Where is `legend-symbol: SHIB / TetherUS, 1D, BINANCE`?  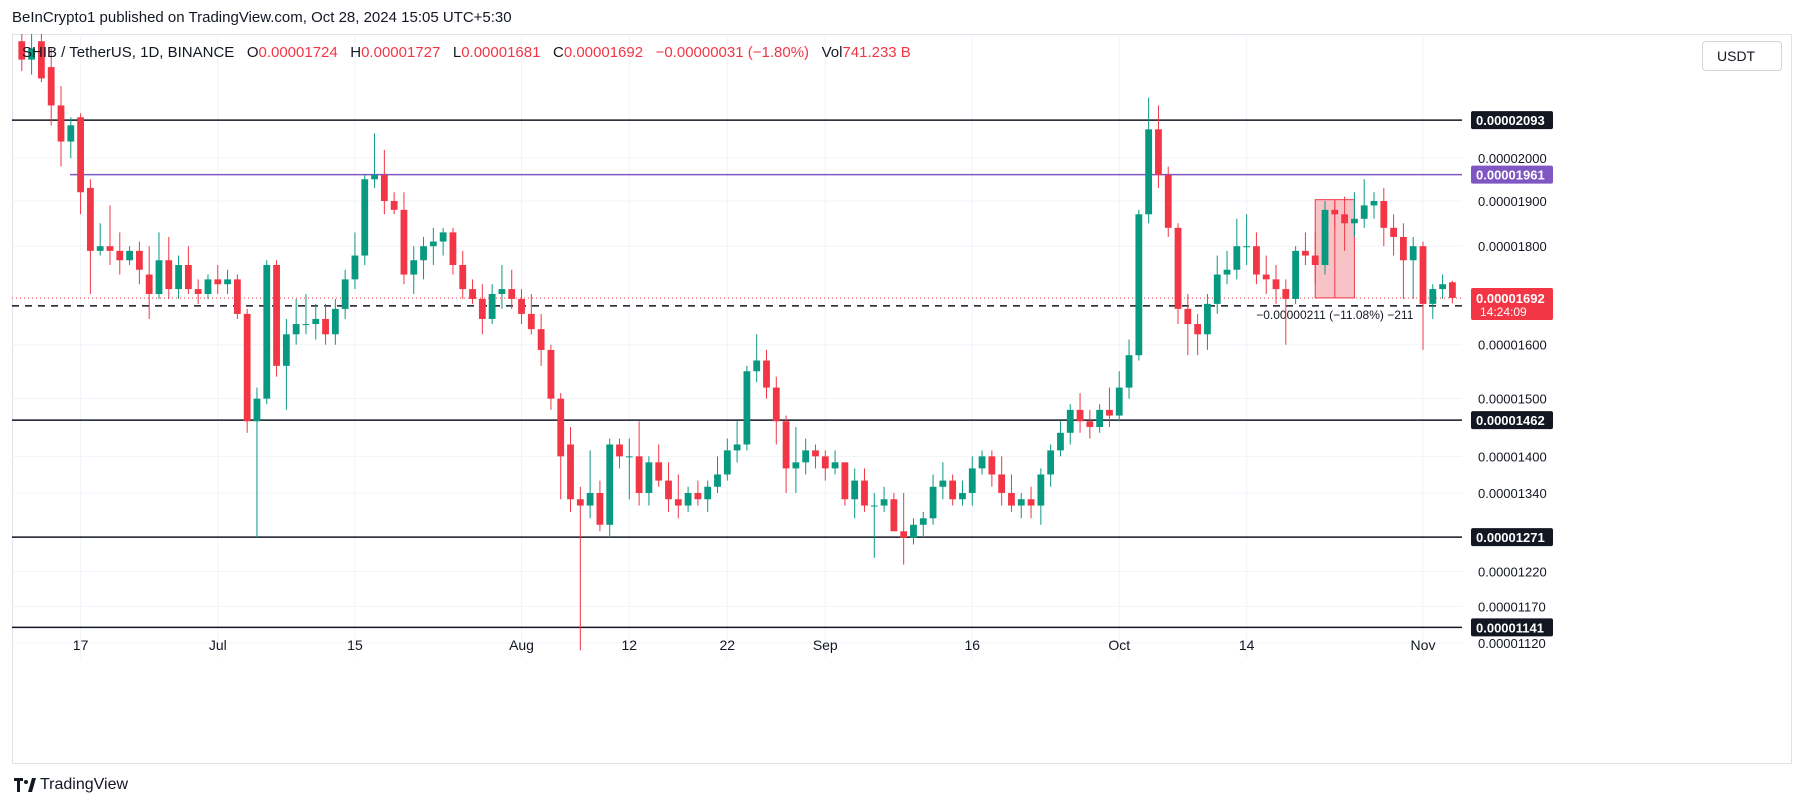
legend-symbol: SHIB / TetherUS, 1D, BINANCE is located at coordinates (128, 52).